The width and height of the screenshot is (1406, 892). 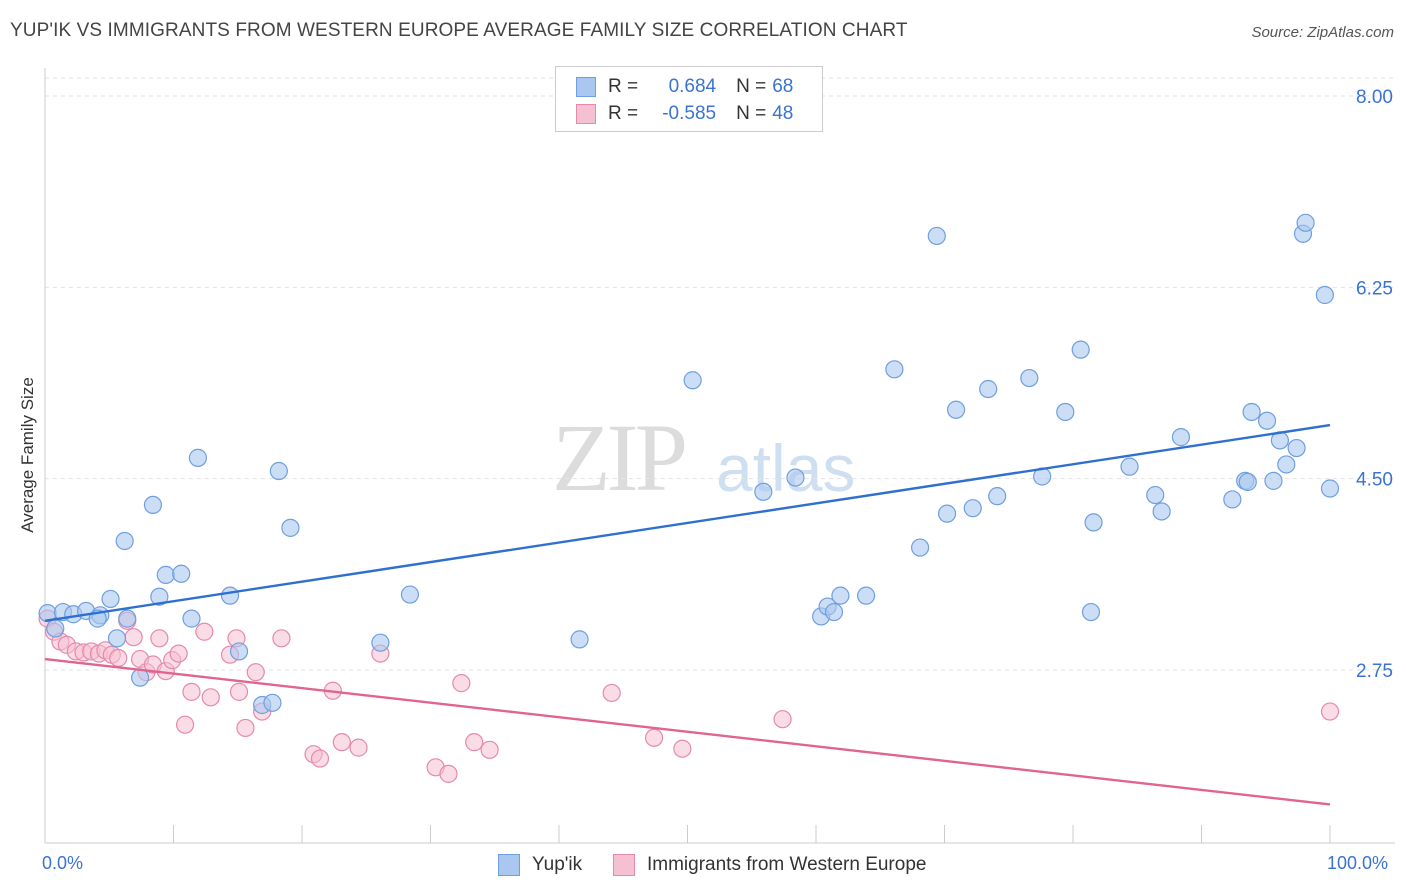 What do you see at coordinates (557, 864) in the screenshot?
I see `series-name-yupik: Yup'ik` at bounding box center [557, 864].